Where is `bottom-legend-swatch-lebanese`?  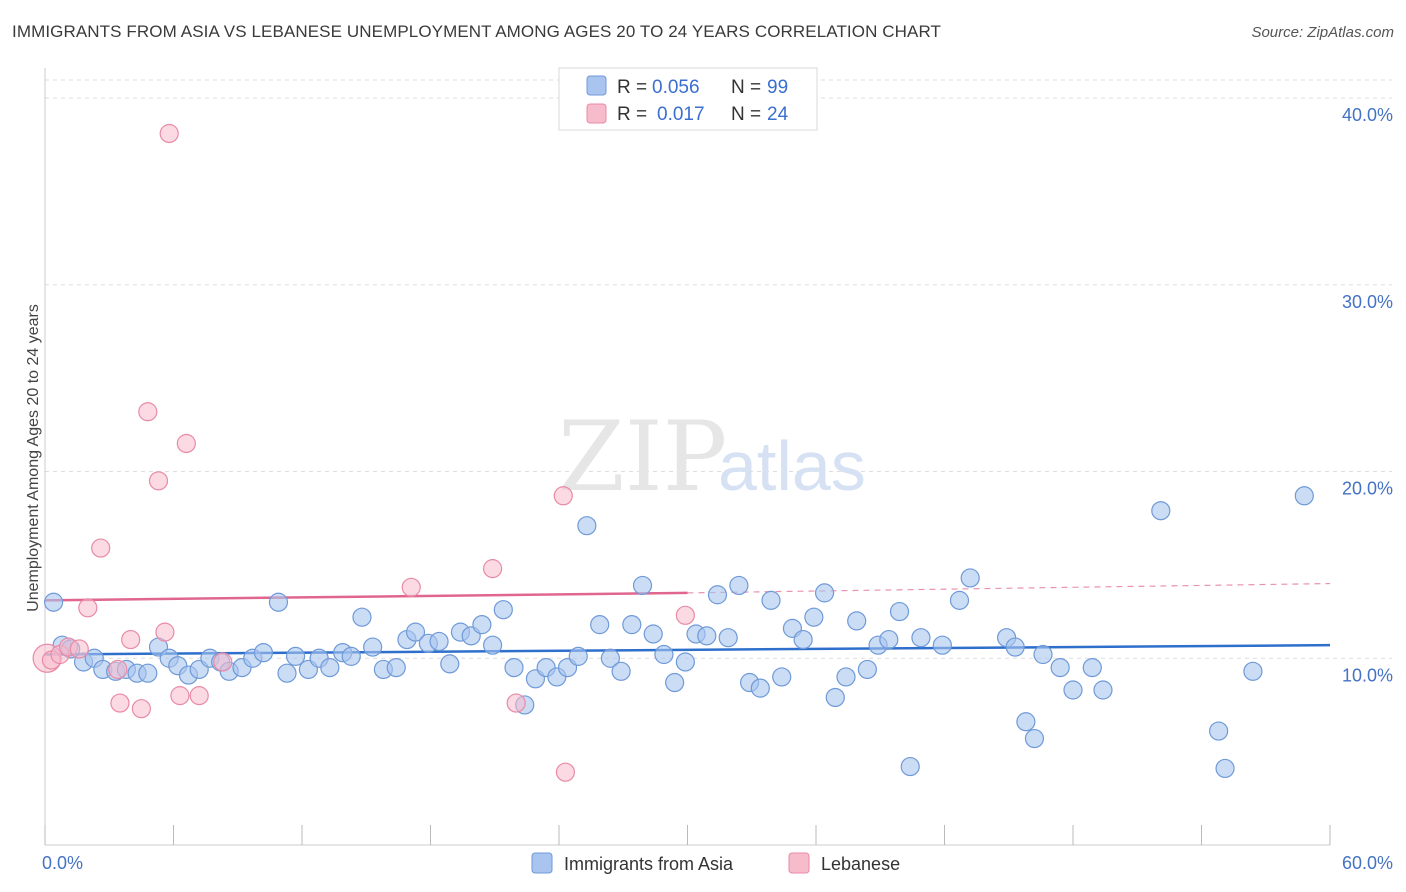
bottom-legend-swatch-lebanese is located at coordinates (799, 863).